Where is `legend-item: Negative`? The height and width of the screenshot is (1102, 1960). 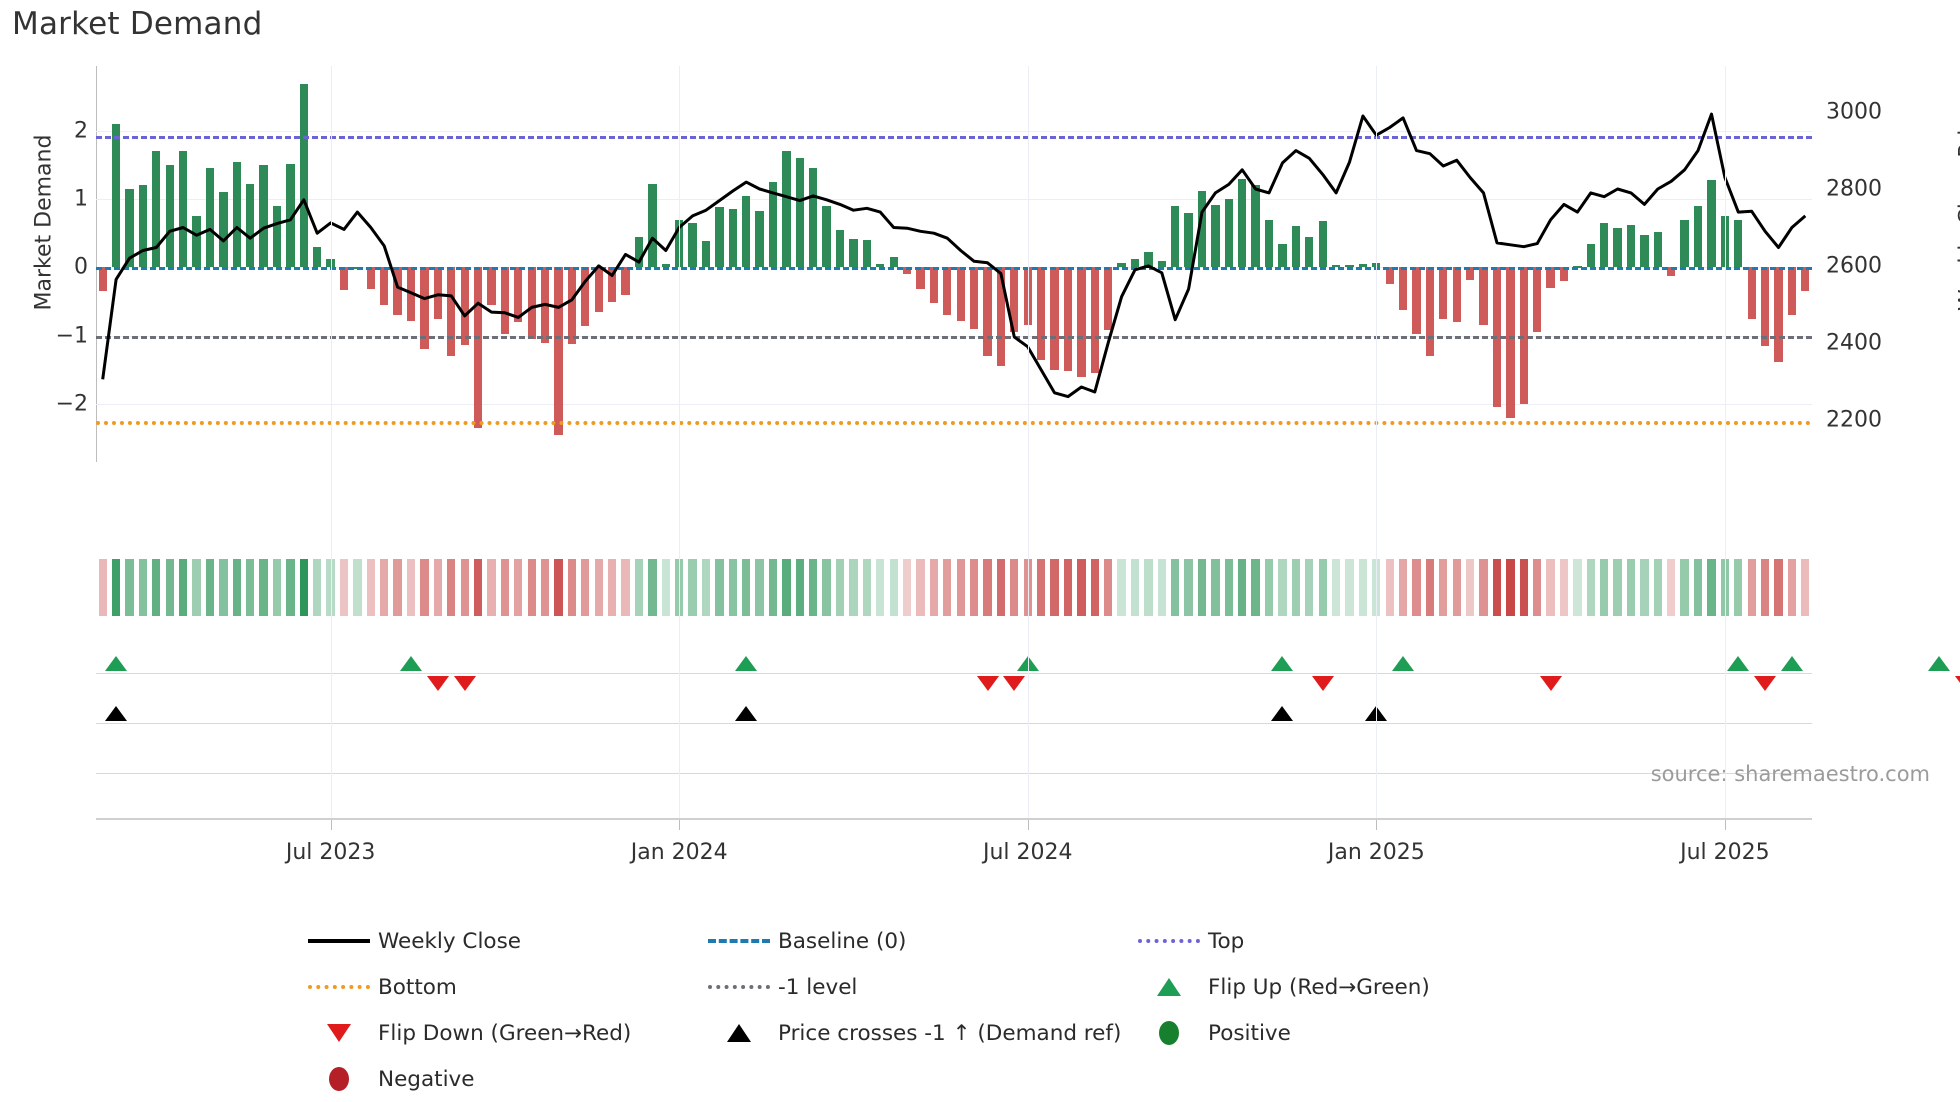 legend-item: Negative is located at coordinates (500, 1079).